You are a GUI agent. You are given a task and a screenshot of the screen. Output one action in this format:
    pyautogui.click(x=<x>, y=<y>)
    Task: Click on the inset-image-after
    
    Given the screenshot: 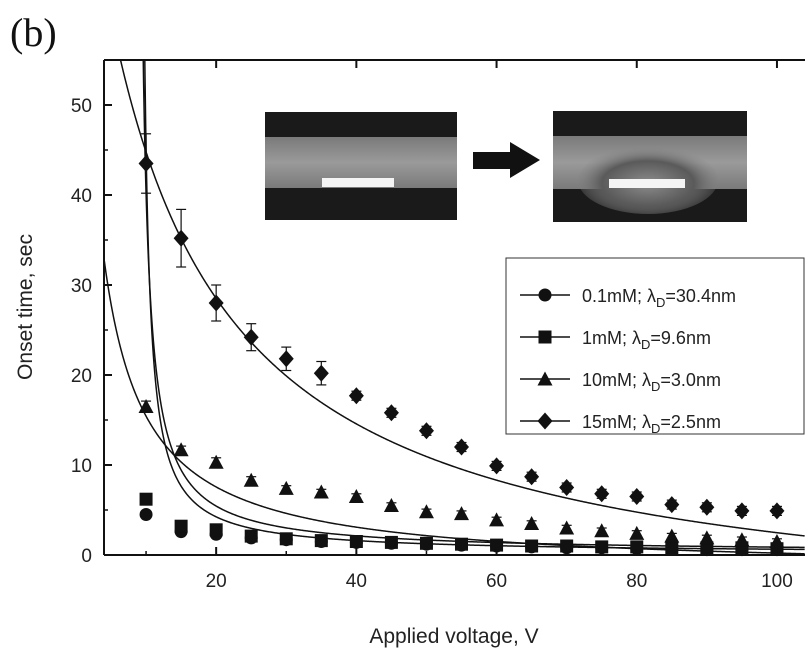 What is the action you would take?
    pyautogui.click(x=650, y=166)
    